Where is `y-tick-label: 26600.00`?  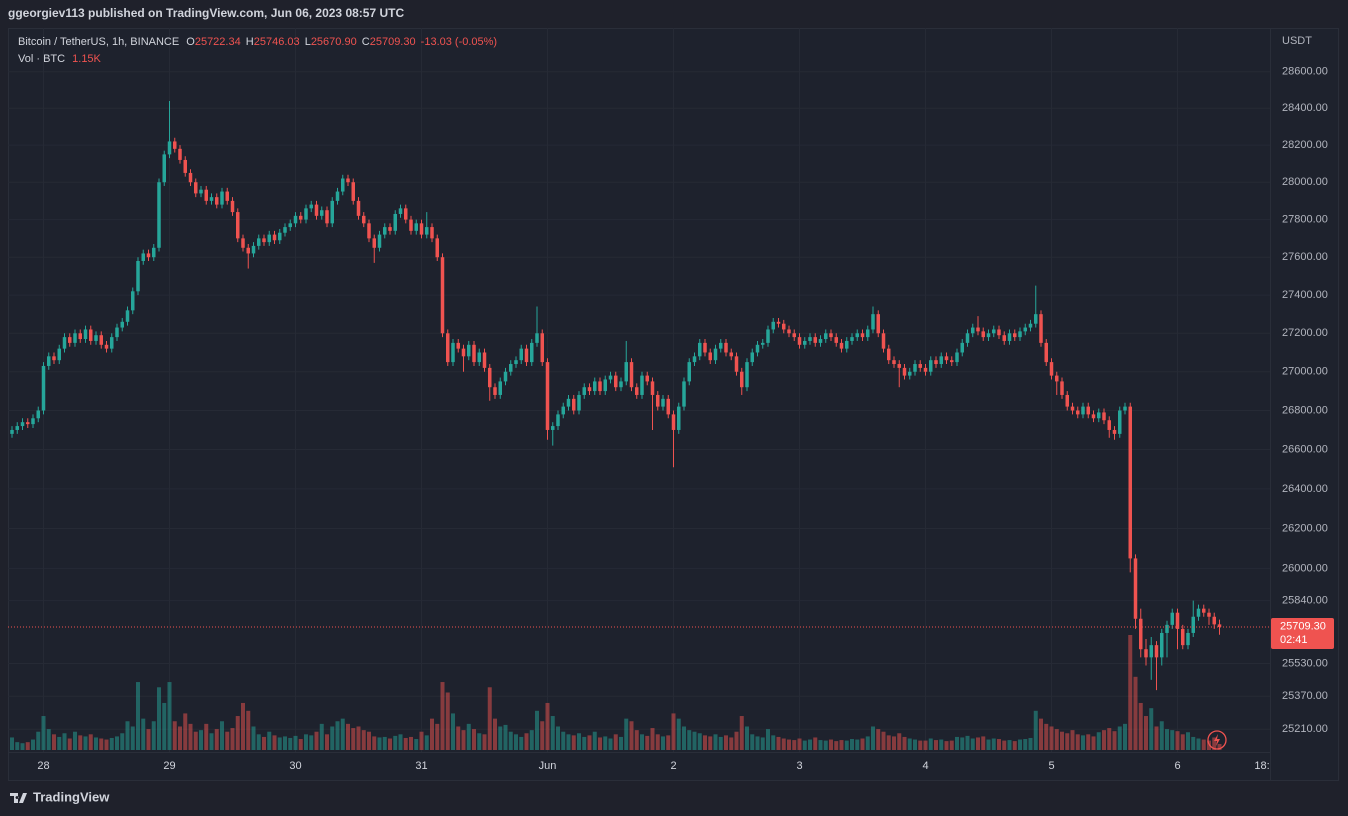 y-tick-label: 26600.00 is located at coordinates (1305, 449).